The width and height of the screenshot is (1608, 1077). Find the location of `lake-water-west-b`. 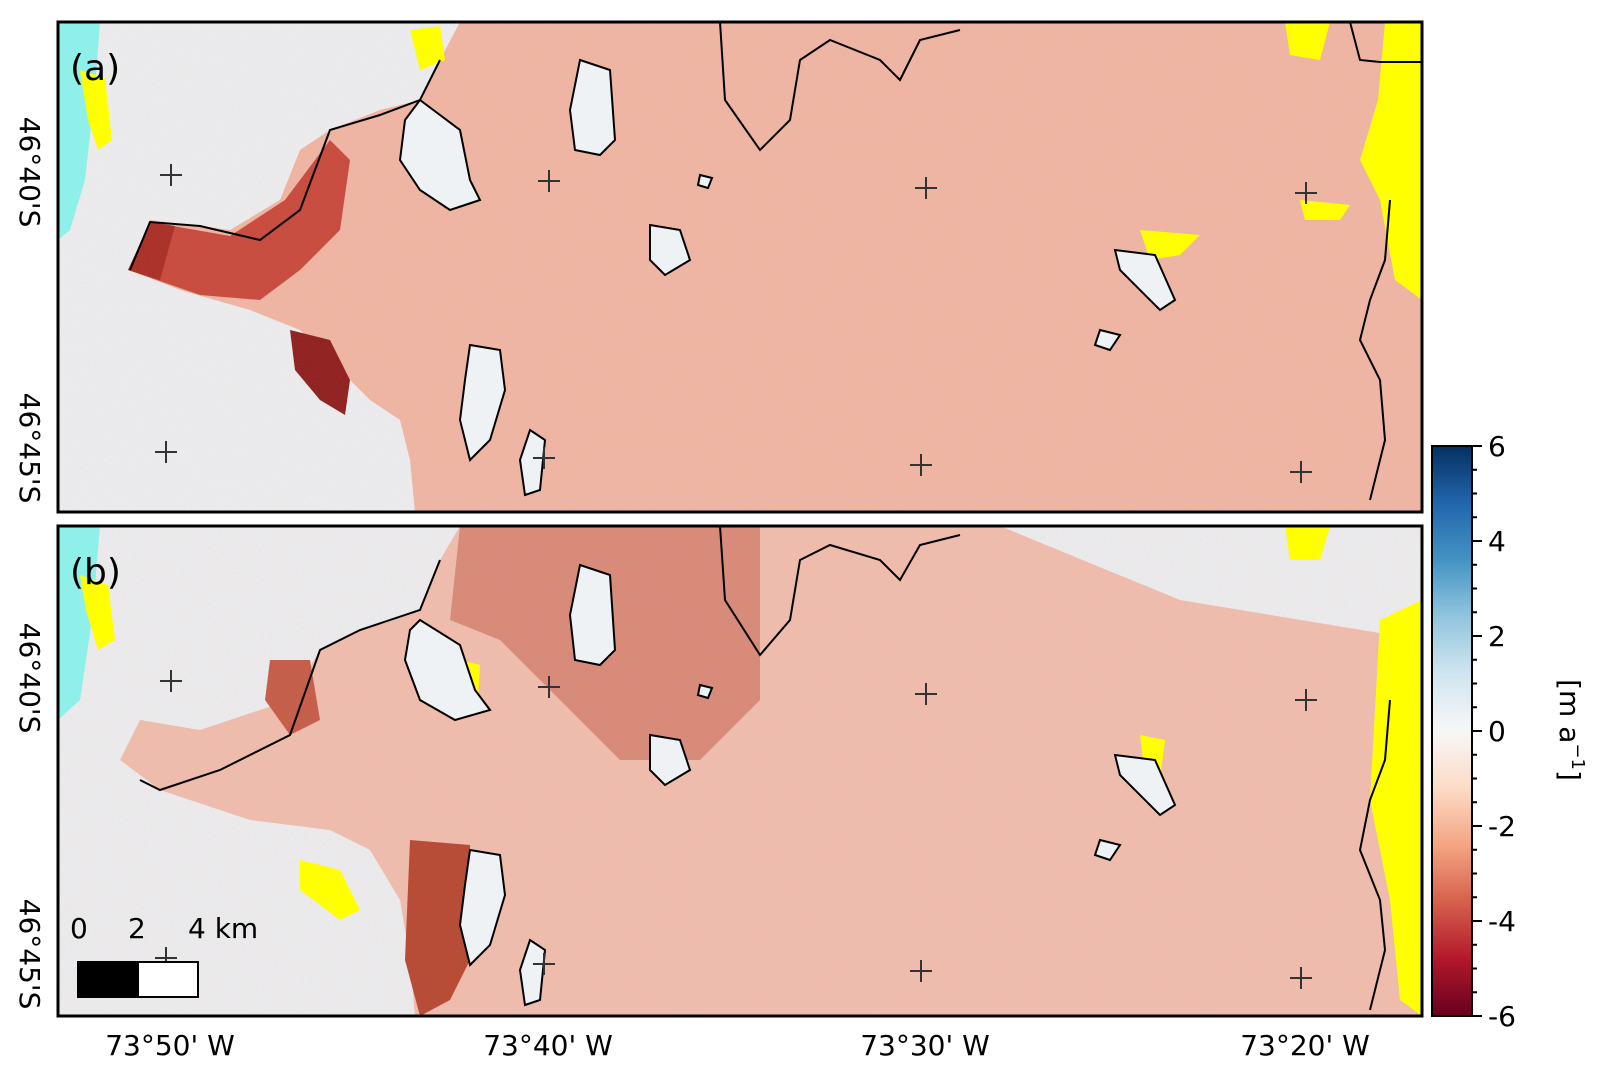

lake-water-west-b is located at coordinates (79, 623).